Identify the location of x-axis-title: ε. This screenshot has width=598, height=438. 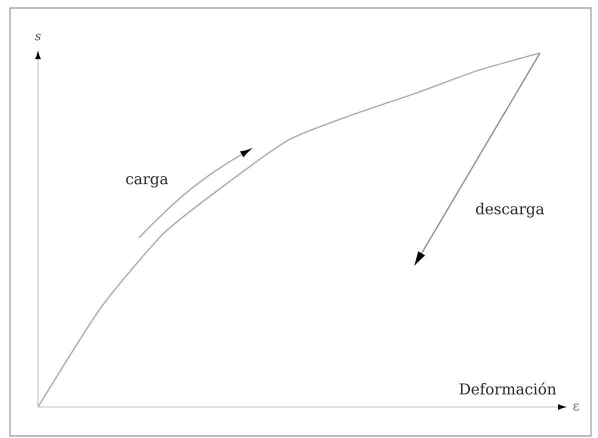
(576, 407).